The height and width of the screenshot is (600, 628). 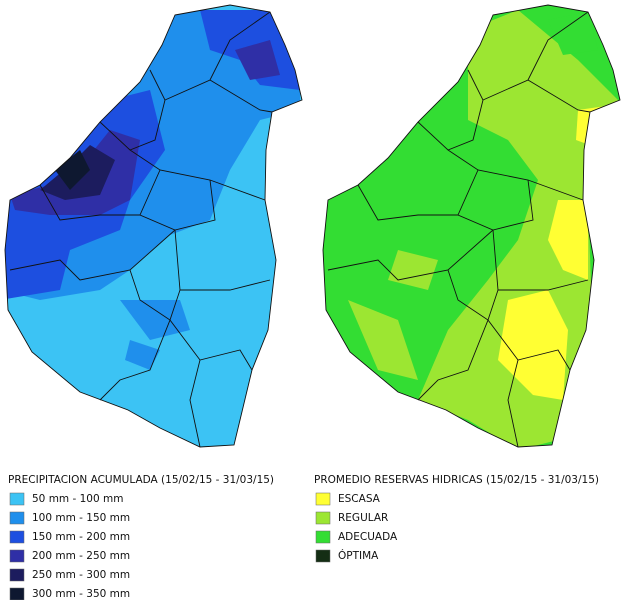 What do you see at coordinates (81, 518) in the screenshot?
I see `legend-label: 100 mm - 150 mm` at bounding box center [81, 518].